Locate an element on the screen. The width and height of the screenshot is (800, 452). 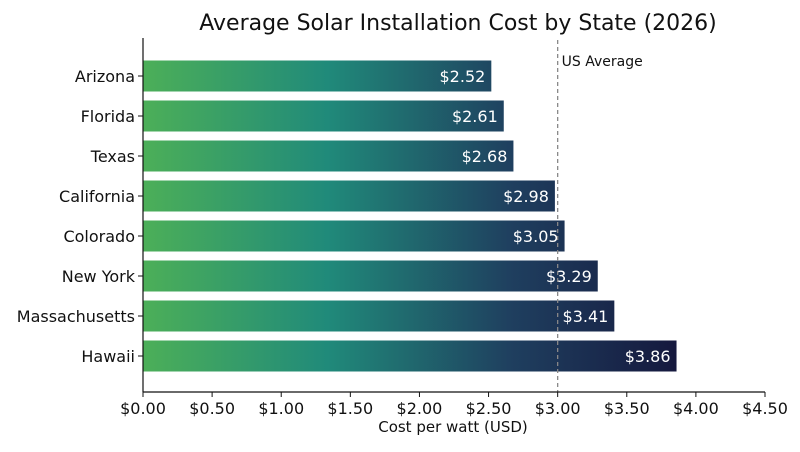
bar-value-label-colorado: $3.05 is located at coordinates (536, 236).